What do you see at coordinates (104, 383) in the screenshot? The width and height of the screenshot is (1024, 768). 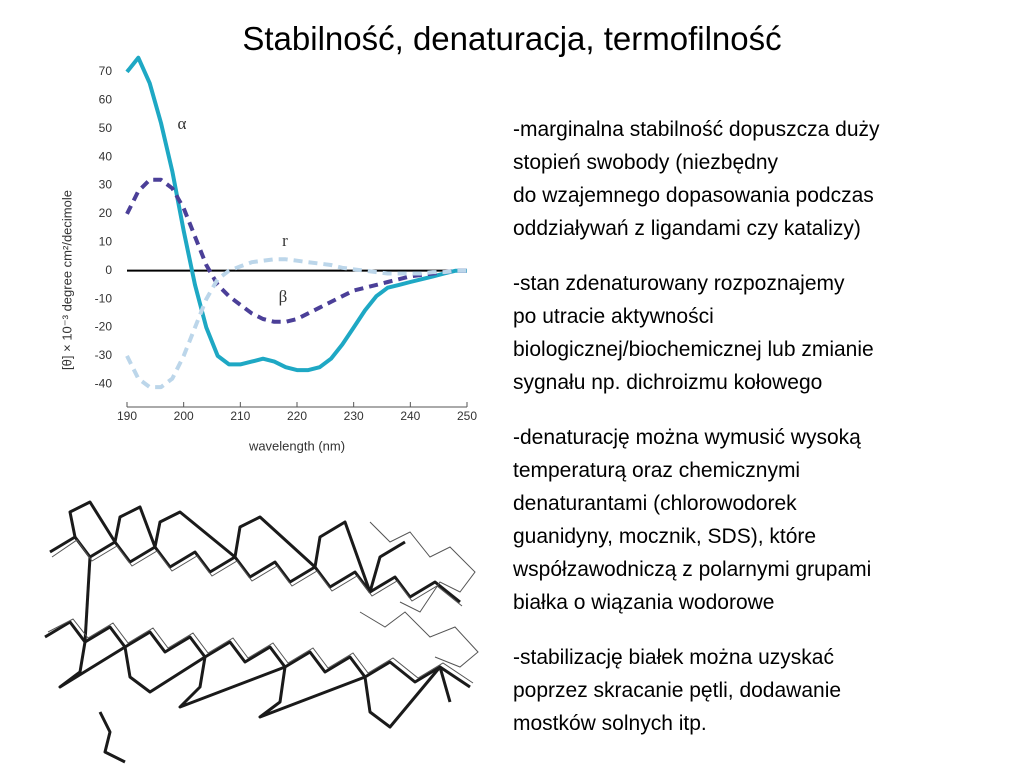 I see `y-tick-label: -40` at bounding box center [104, 383].